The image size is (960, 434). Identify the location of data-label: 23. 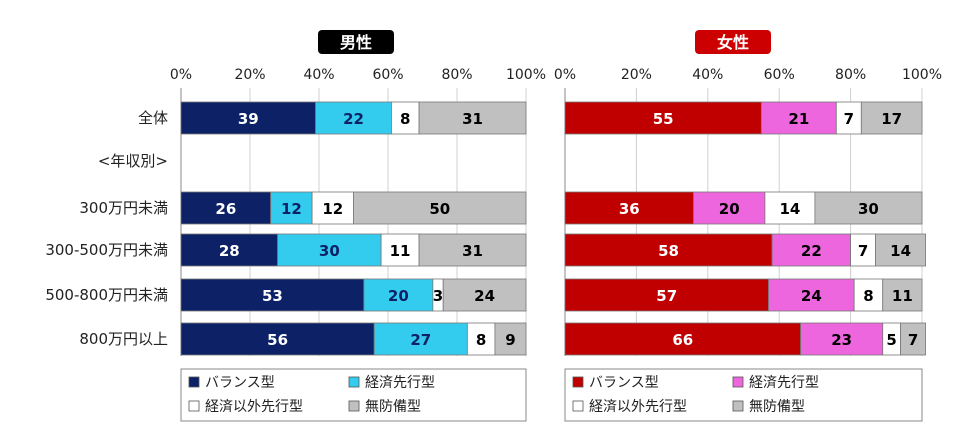
(841, 340).